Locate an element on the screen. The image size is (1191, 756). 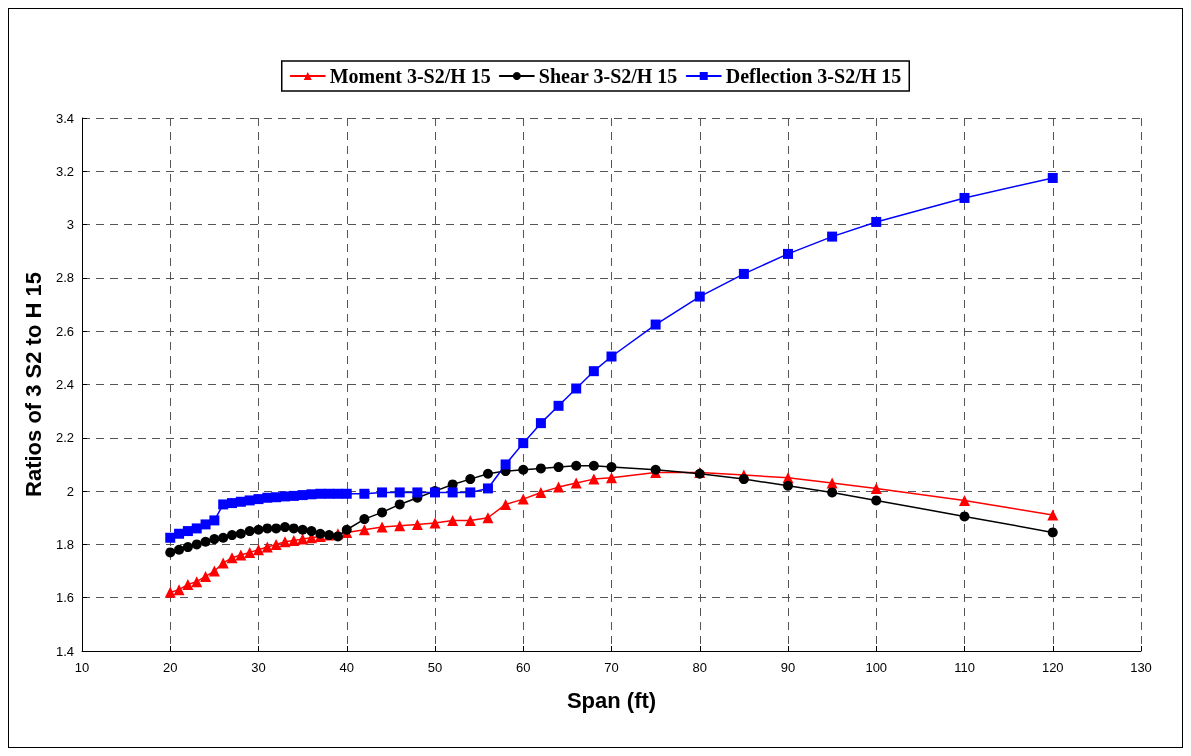
legend-label: Deflection 3-S2/H 15 is located at coordinates (813, 76).